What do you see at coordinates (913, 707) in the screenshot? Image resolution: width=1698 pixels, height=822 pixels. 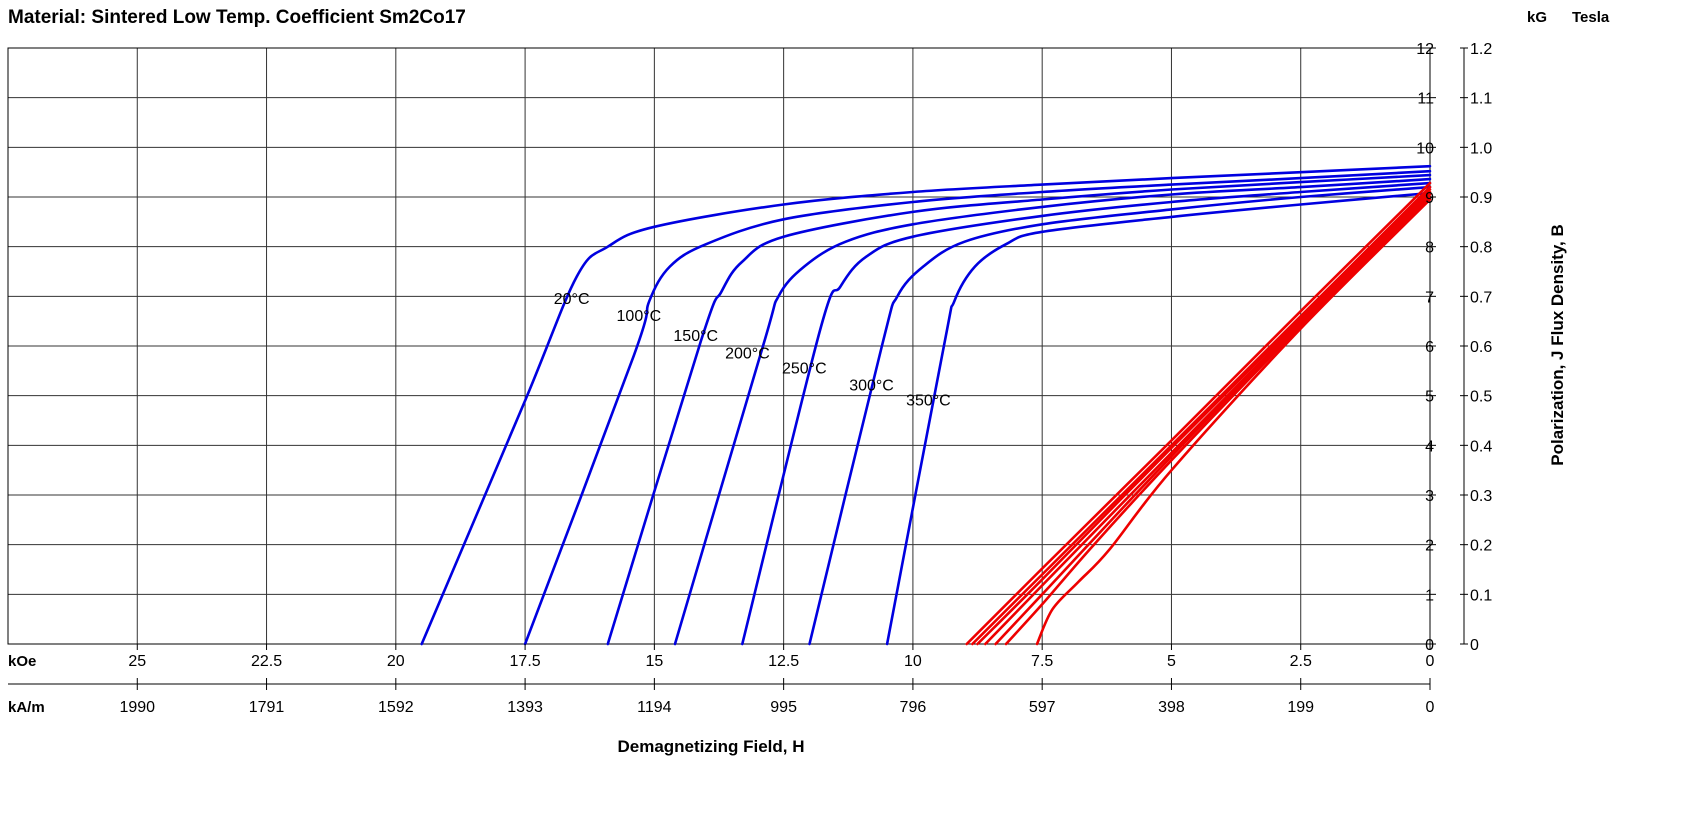 I see `x-tick-label-kam: 796` at bounding box center [913, 707].